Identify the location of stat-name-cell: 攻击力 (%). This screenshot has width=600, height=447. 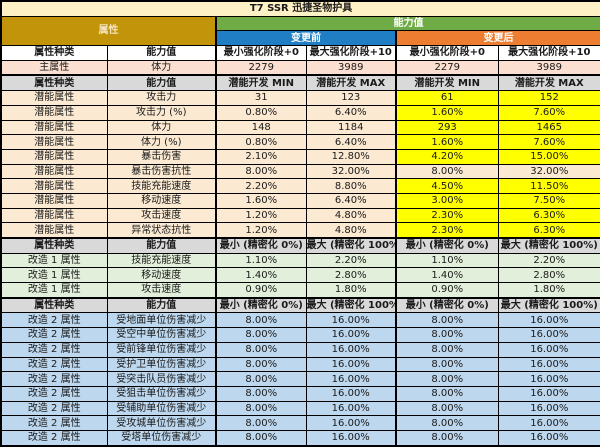
(161, 112).